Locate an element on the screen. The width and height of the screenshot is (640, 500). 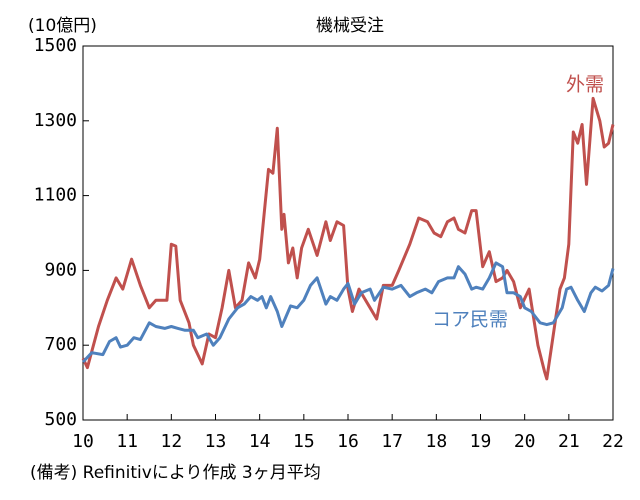
x-tick-label: 17 is located at coordinates (392, 441).